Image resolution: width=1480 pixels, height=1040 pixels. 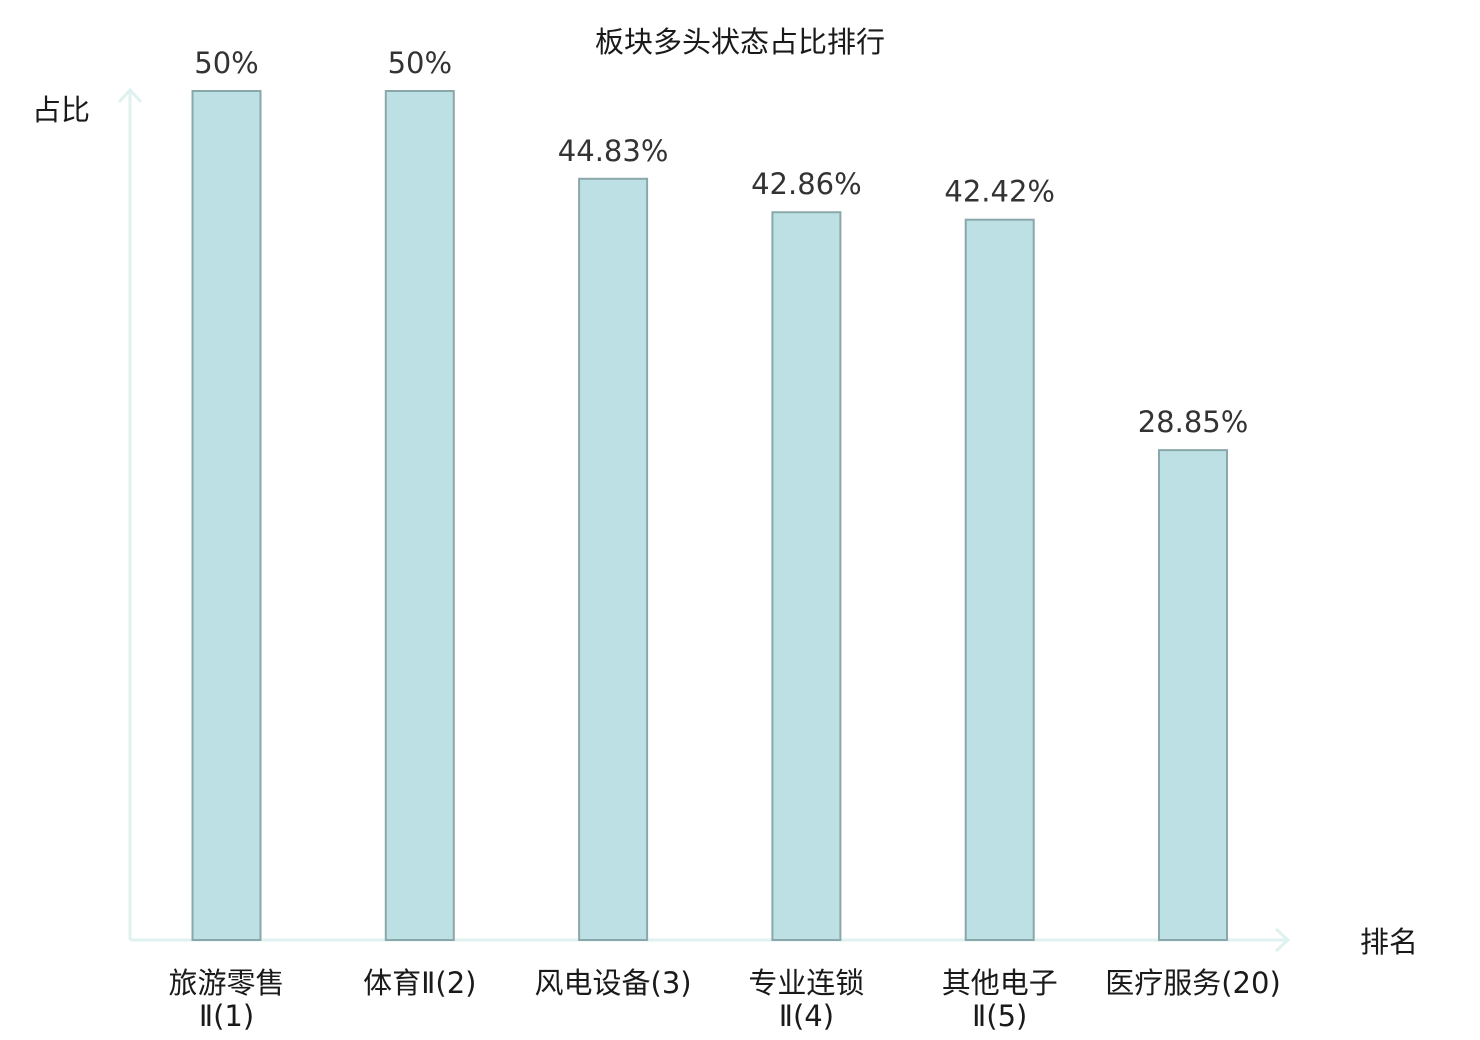 I want to click on value-label-2: 50%, so click(x=420, y=63).